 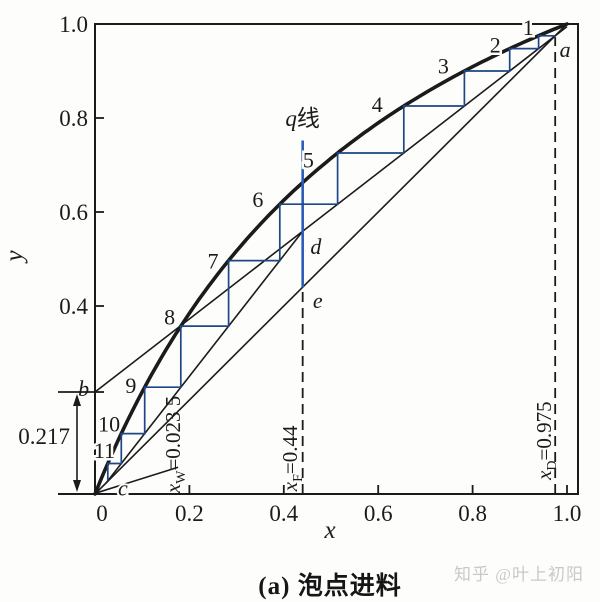 I want to click on point-label-d: d, so click(x=316, y=246).